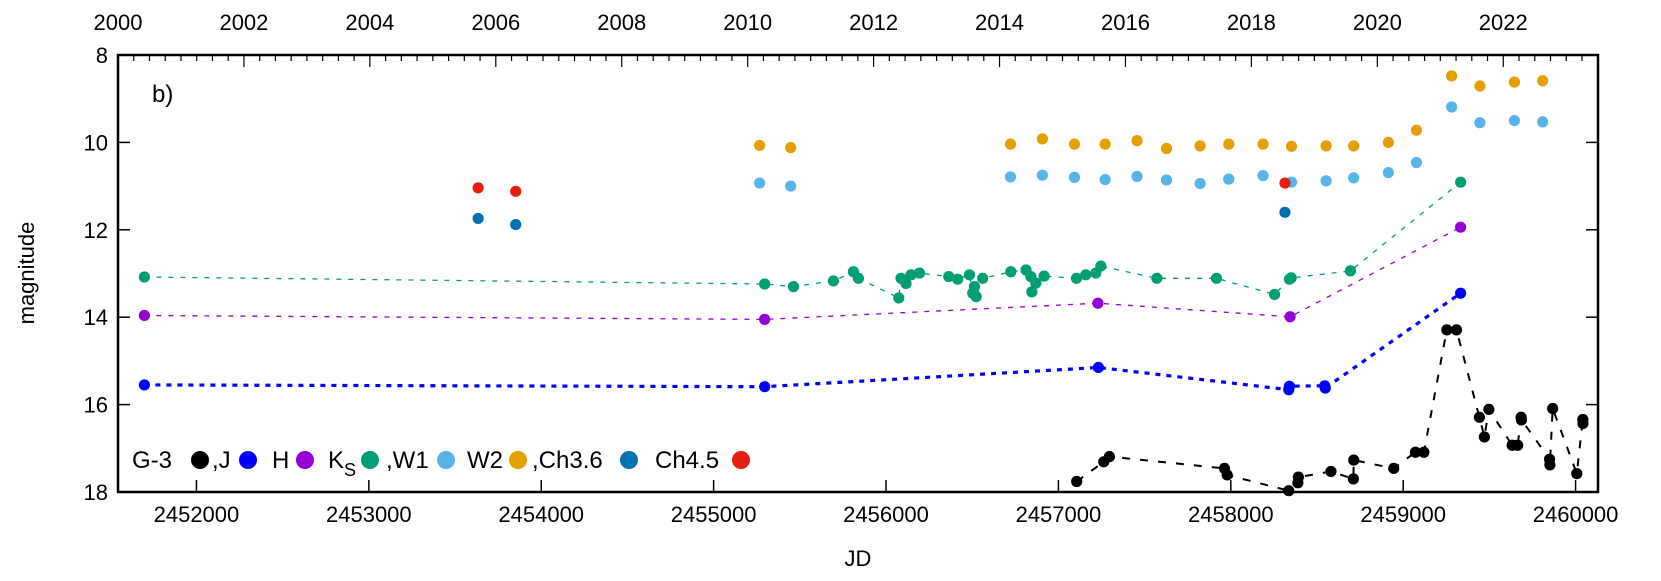  I want to click on y-axis-title: magnitude, so click(26, 273).